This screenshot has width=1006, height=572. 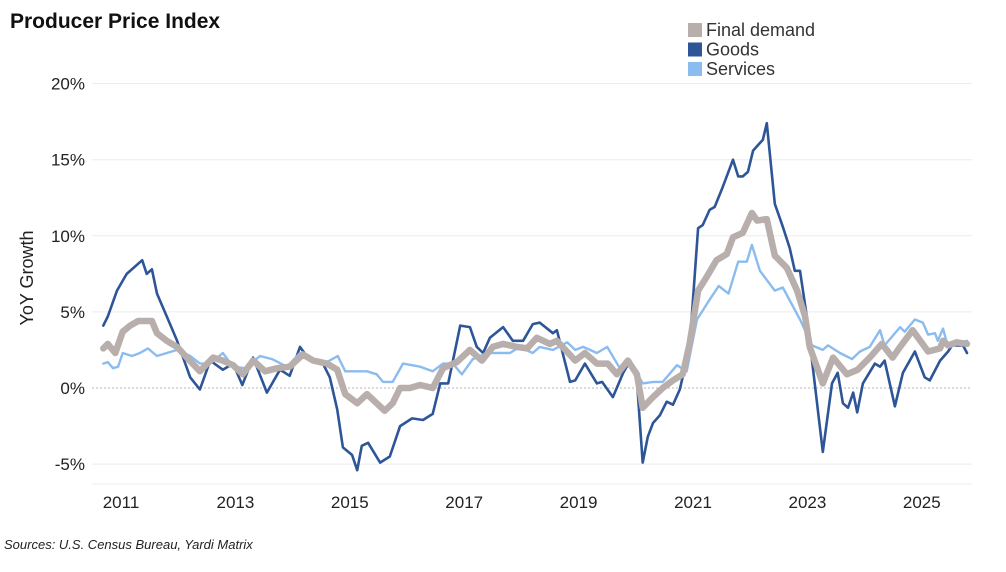 What do you see at coordinates (522, 502) in the screenshot?
I see `x-axis-ticks: 2011 2013 2015 2017 2019 2021 2023 2025` at bounding box center [522, 502].